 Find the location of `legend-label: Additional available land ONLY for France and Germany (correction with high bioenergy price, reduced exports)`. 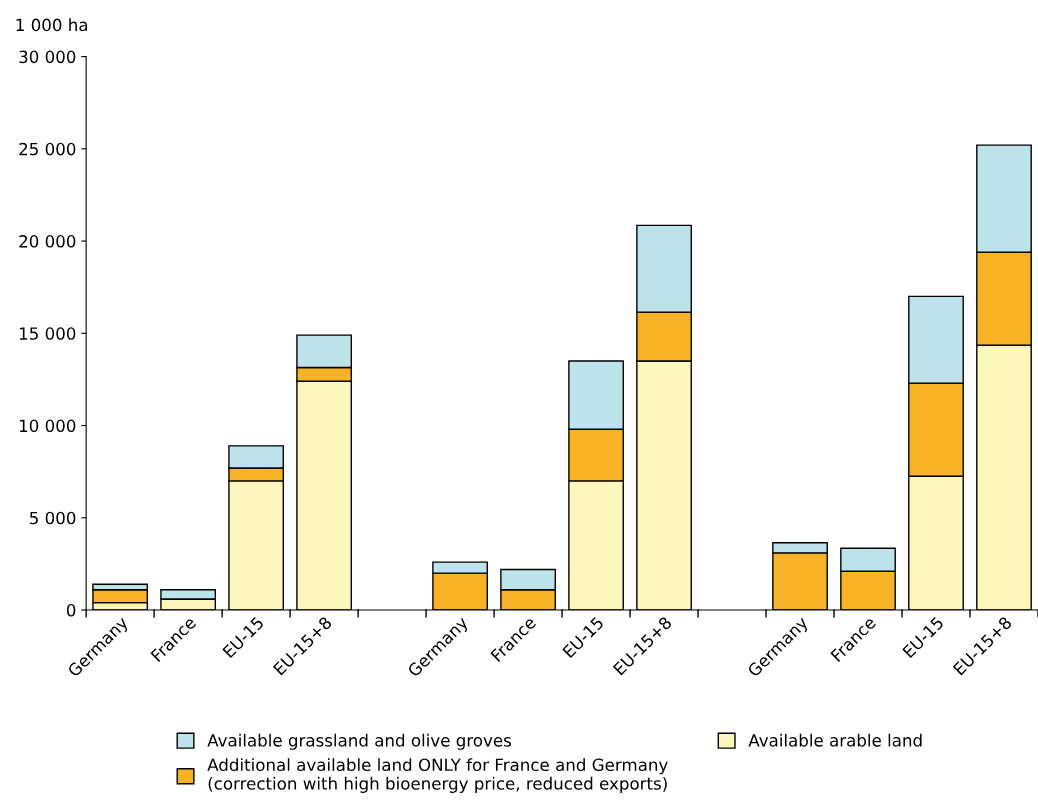

legend-label: Additional available land ONLY for France and Germany (correction with high bioenergy price, reduced exports) is located at coordinates (437, 775).